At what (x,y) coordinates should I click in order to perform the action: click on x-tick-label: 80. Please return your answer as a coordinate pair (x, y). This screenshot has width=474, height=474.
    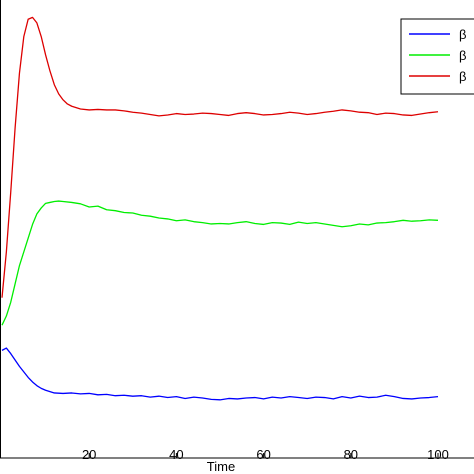
    Looking at the image, I should click on (351, 454).